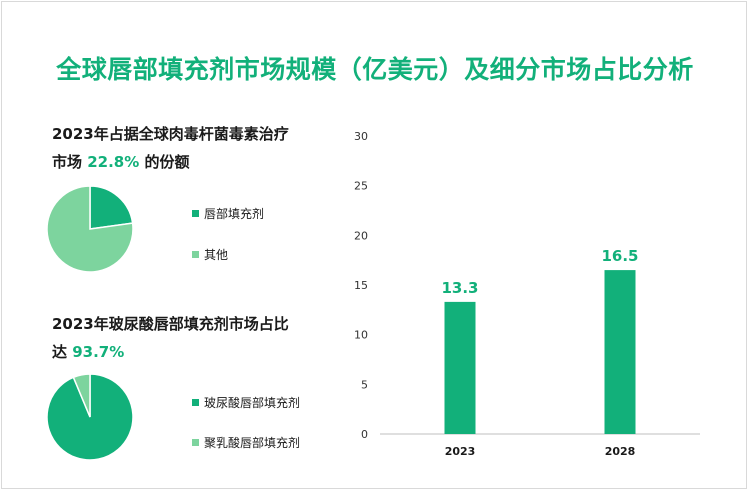 The width and height of the screenshot is (750, 492). I want to click on pie2-legend-label-1: 玻尿酸唇部填充剂, so click(252, 403).